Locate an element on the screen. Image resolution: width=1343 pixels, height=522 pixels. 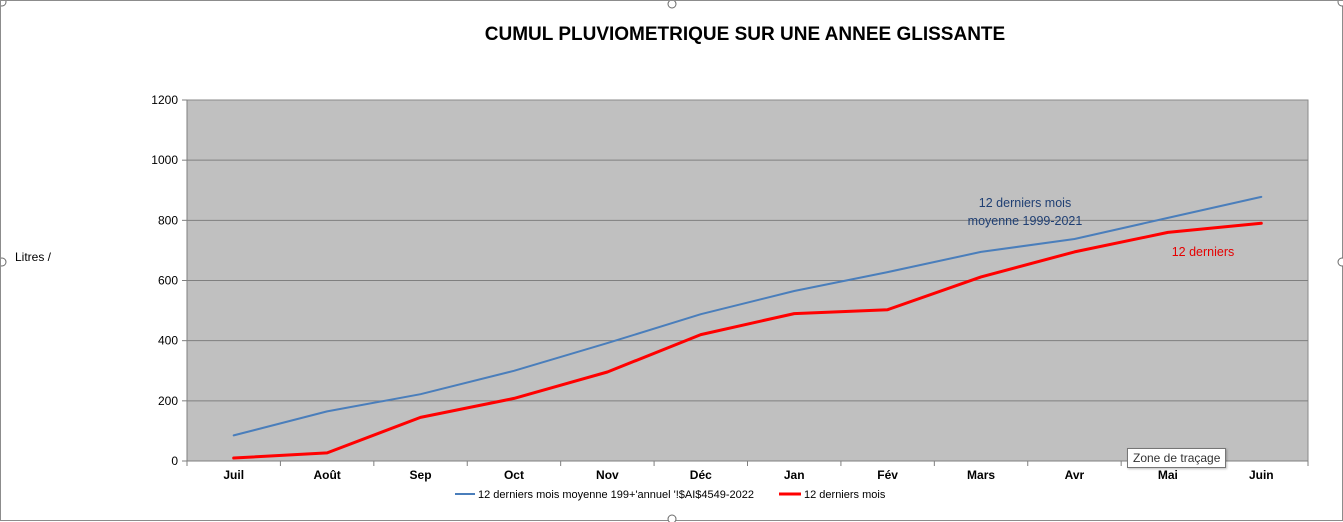
x-tick-label: Oct is located at coordinates (514, 475).